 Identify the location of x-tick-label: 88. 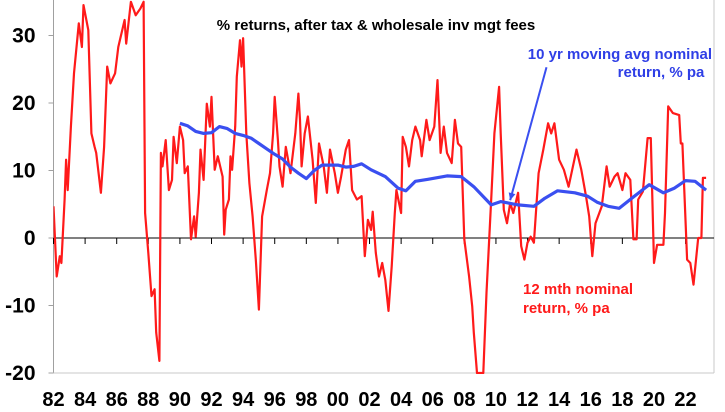
(148, 400).